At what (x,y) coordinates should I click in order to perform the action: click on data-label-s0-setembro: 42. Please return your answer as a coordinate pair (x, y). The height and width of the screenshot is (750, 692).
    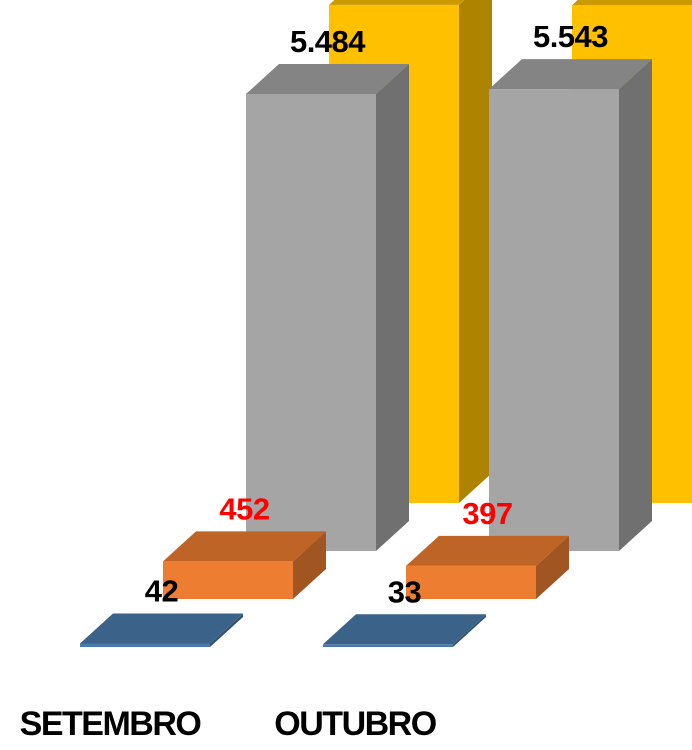
    Looking at the image, I should click on (161, 591).